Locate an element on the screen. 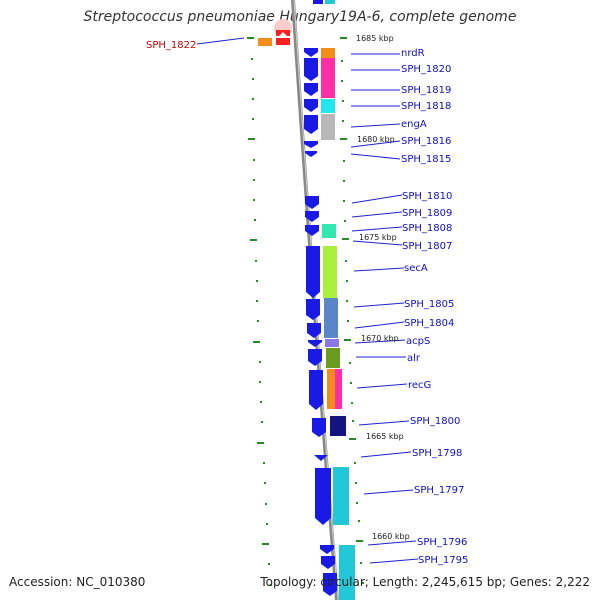  gene-label-acps: acpS is located at coordinates (418, 341).